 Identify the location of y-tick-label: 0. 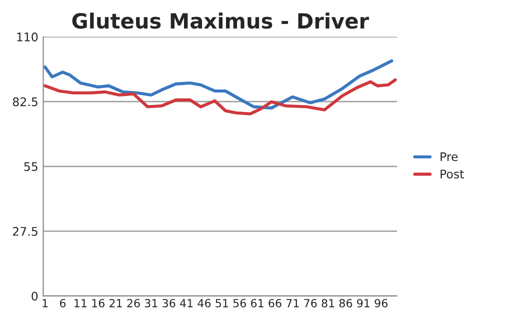
(35, 296).